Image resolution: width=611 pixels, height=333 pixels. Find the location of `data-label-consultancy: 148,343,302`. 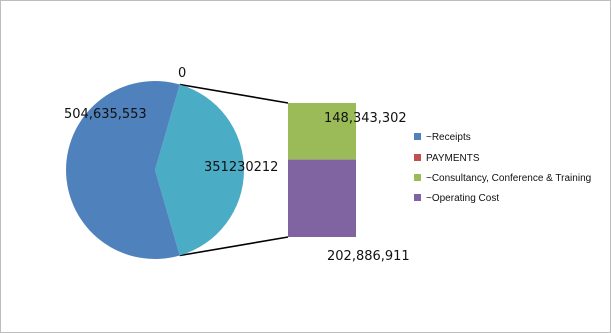

data-label-consultancy: 148,343,302 is located at coordinates (365, 118).